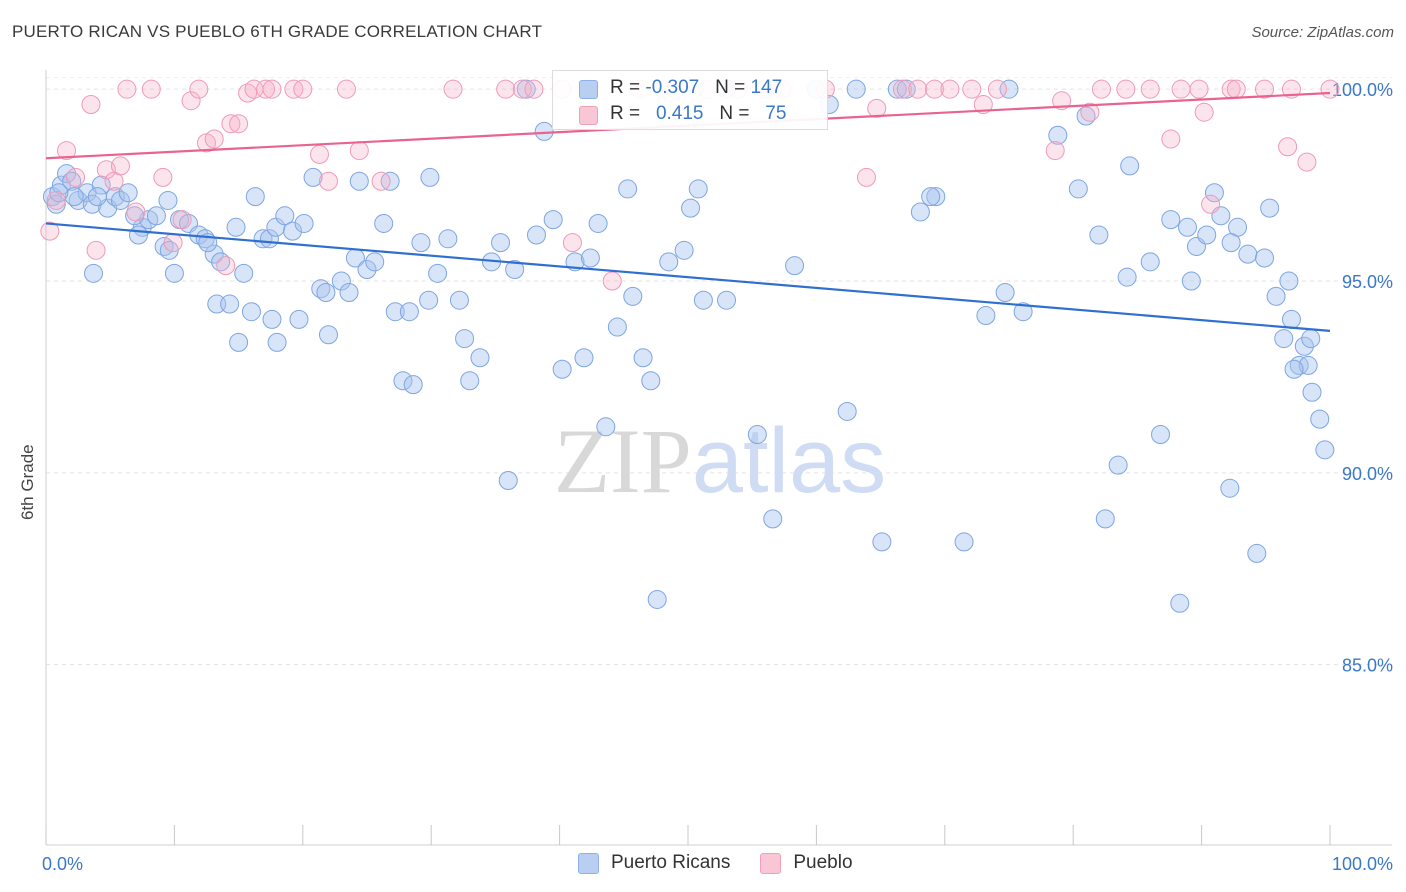 This screenshot has height=892, width=1406. Describe the element at coordinates (588, 863) in the screenshot. I see `series-legend-swatch-puerto-ricans` at that location.